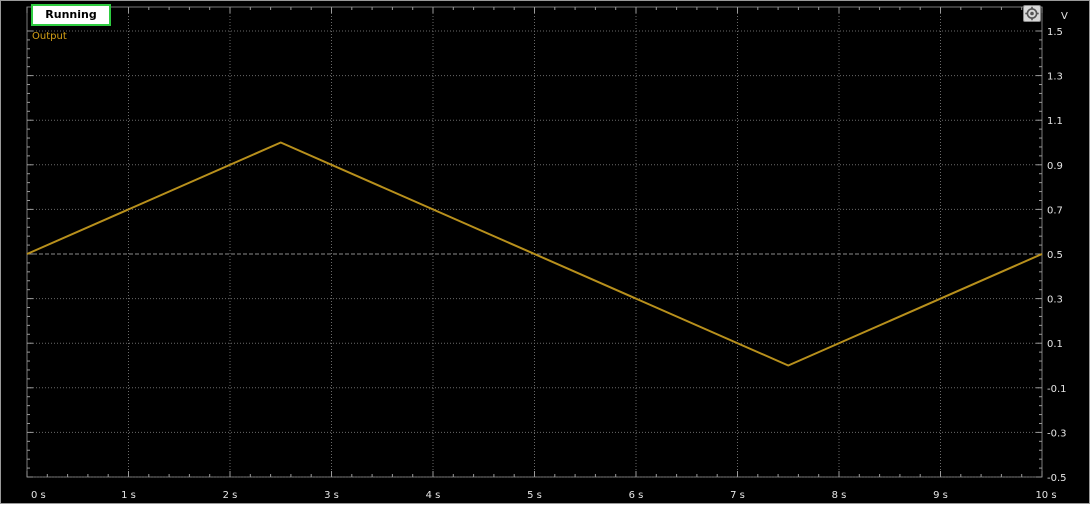 The height and width of the screenshot is (505, 1090). What do you see at coordinates (71, 15) in the screenshot?
I see `status-badge: Running` at bounding box center [71, 15].